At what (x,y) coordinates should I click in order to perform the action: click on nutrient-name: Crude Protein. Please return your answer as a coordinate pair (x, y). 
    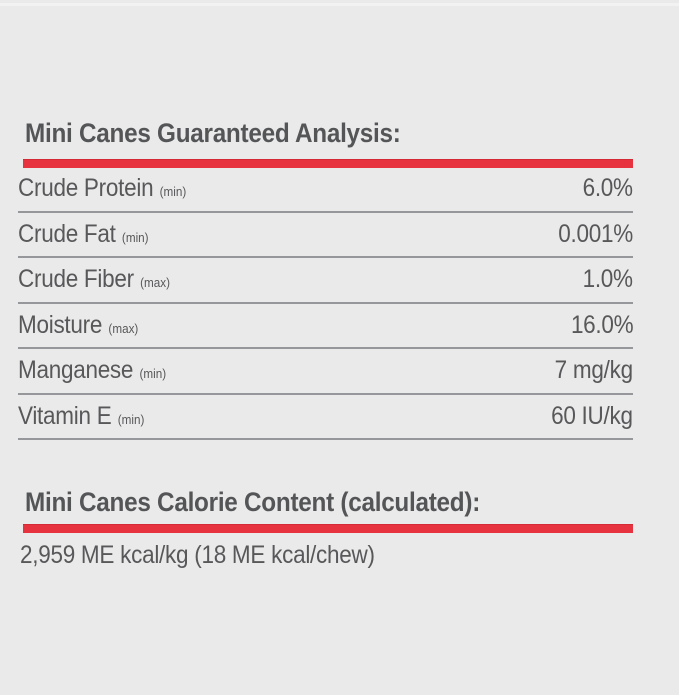
    Looking at the image, I should click on (86, 188).